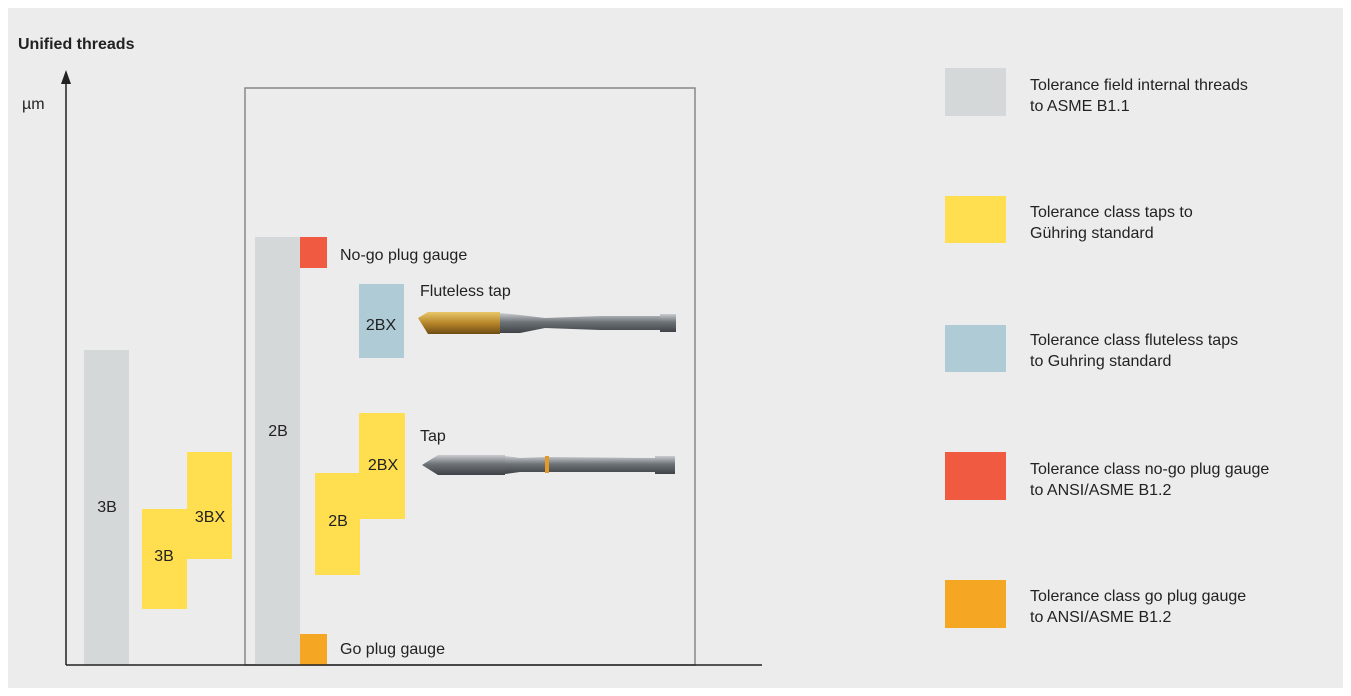 This screenshot has width=1351, height=696. I want to click on go-marker, so click(313, 649).